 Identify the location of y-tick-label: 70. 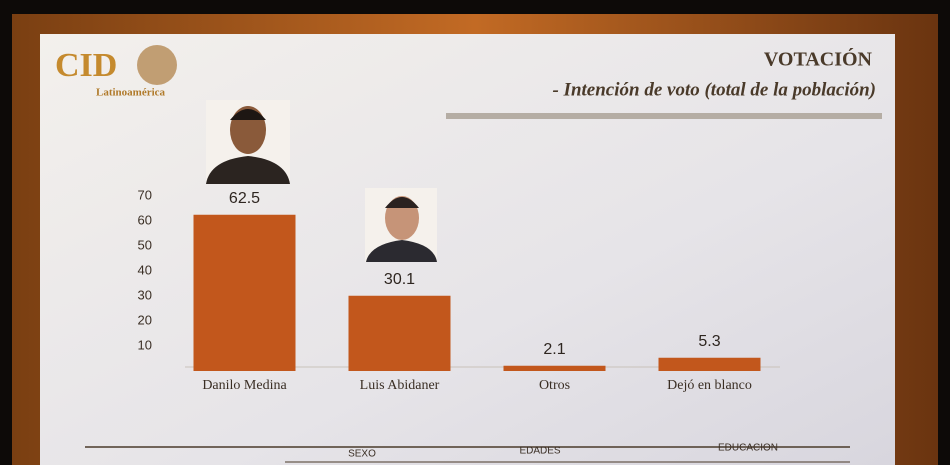
(145, 194).